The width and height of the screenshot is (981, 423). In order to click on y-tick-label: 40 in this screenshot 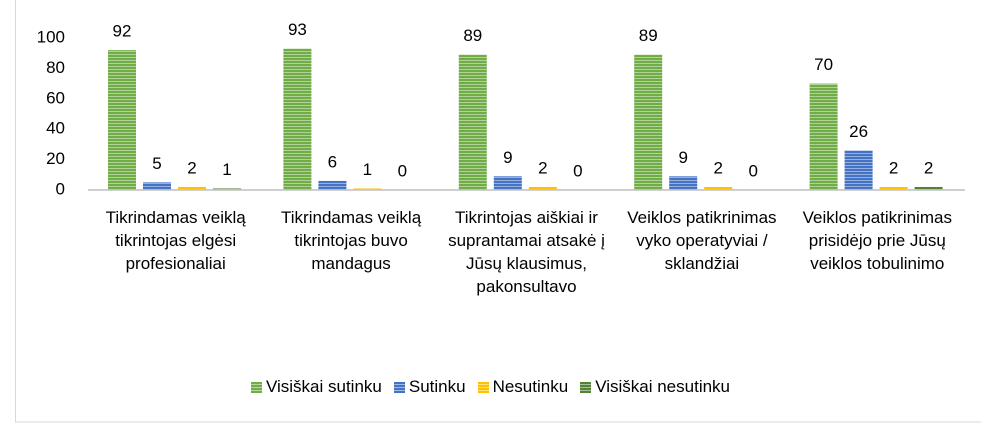, I will do `click(55, 128)`.